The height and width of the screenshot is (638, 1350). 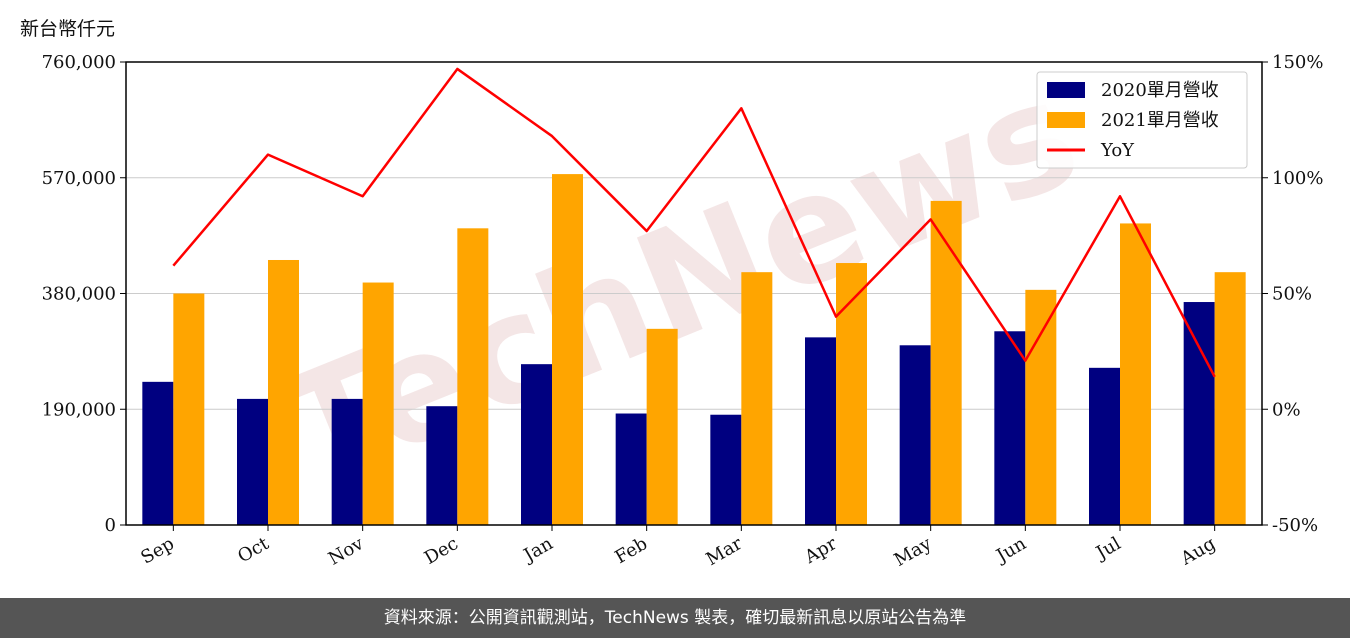 What do you see at coordinates (675, 618) in the screenshot?
I see `source-footer: 資料來源：公開資訊觀測站，TechNews 製表，確切最新訊息以原站公告為準` at bounding box center [675, 618].